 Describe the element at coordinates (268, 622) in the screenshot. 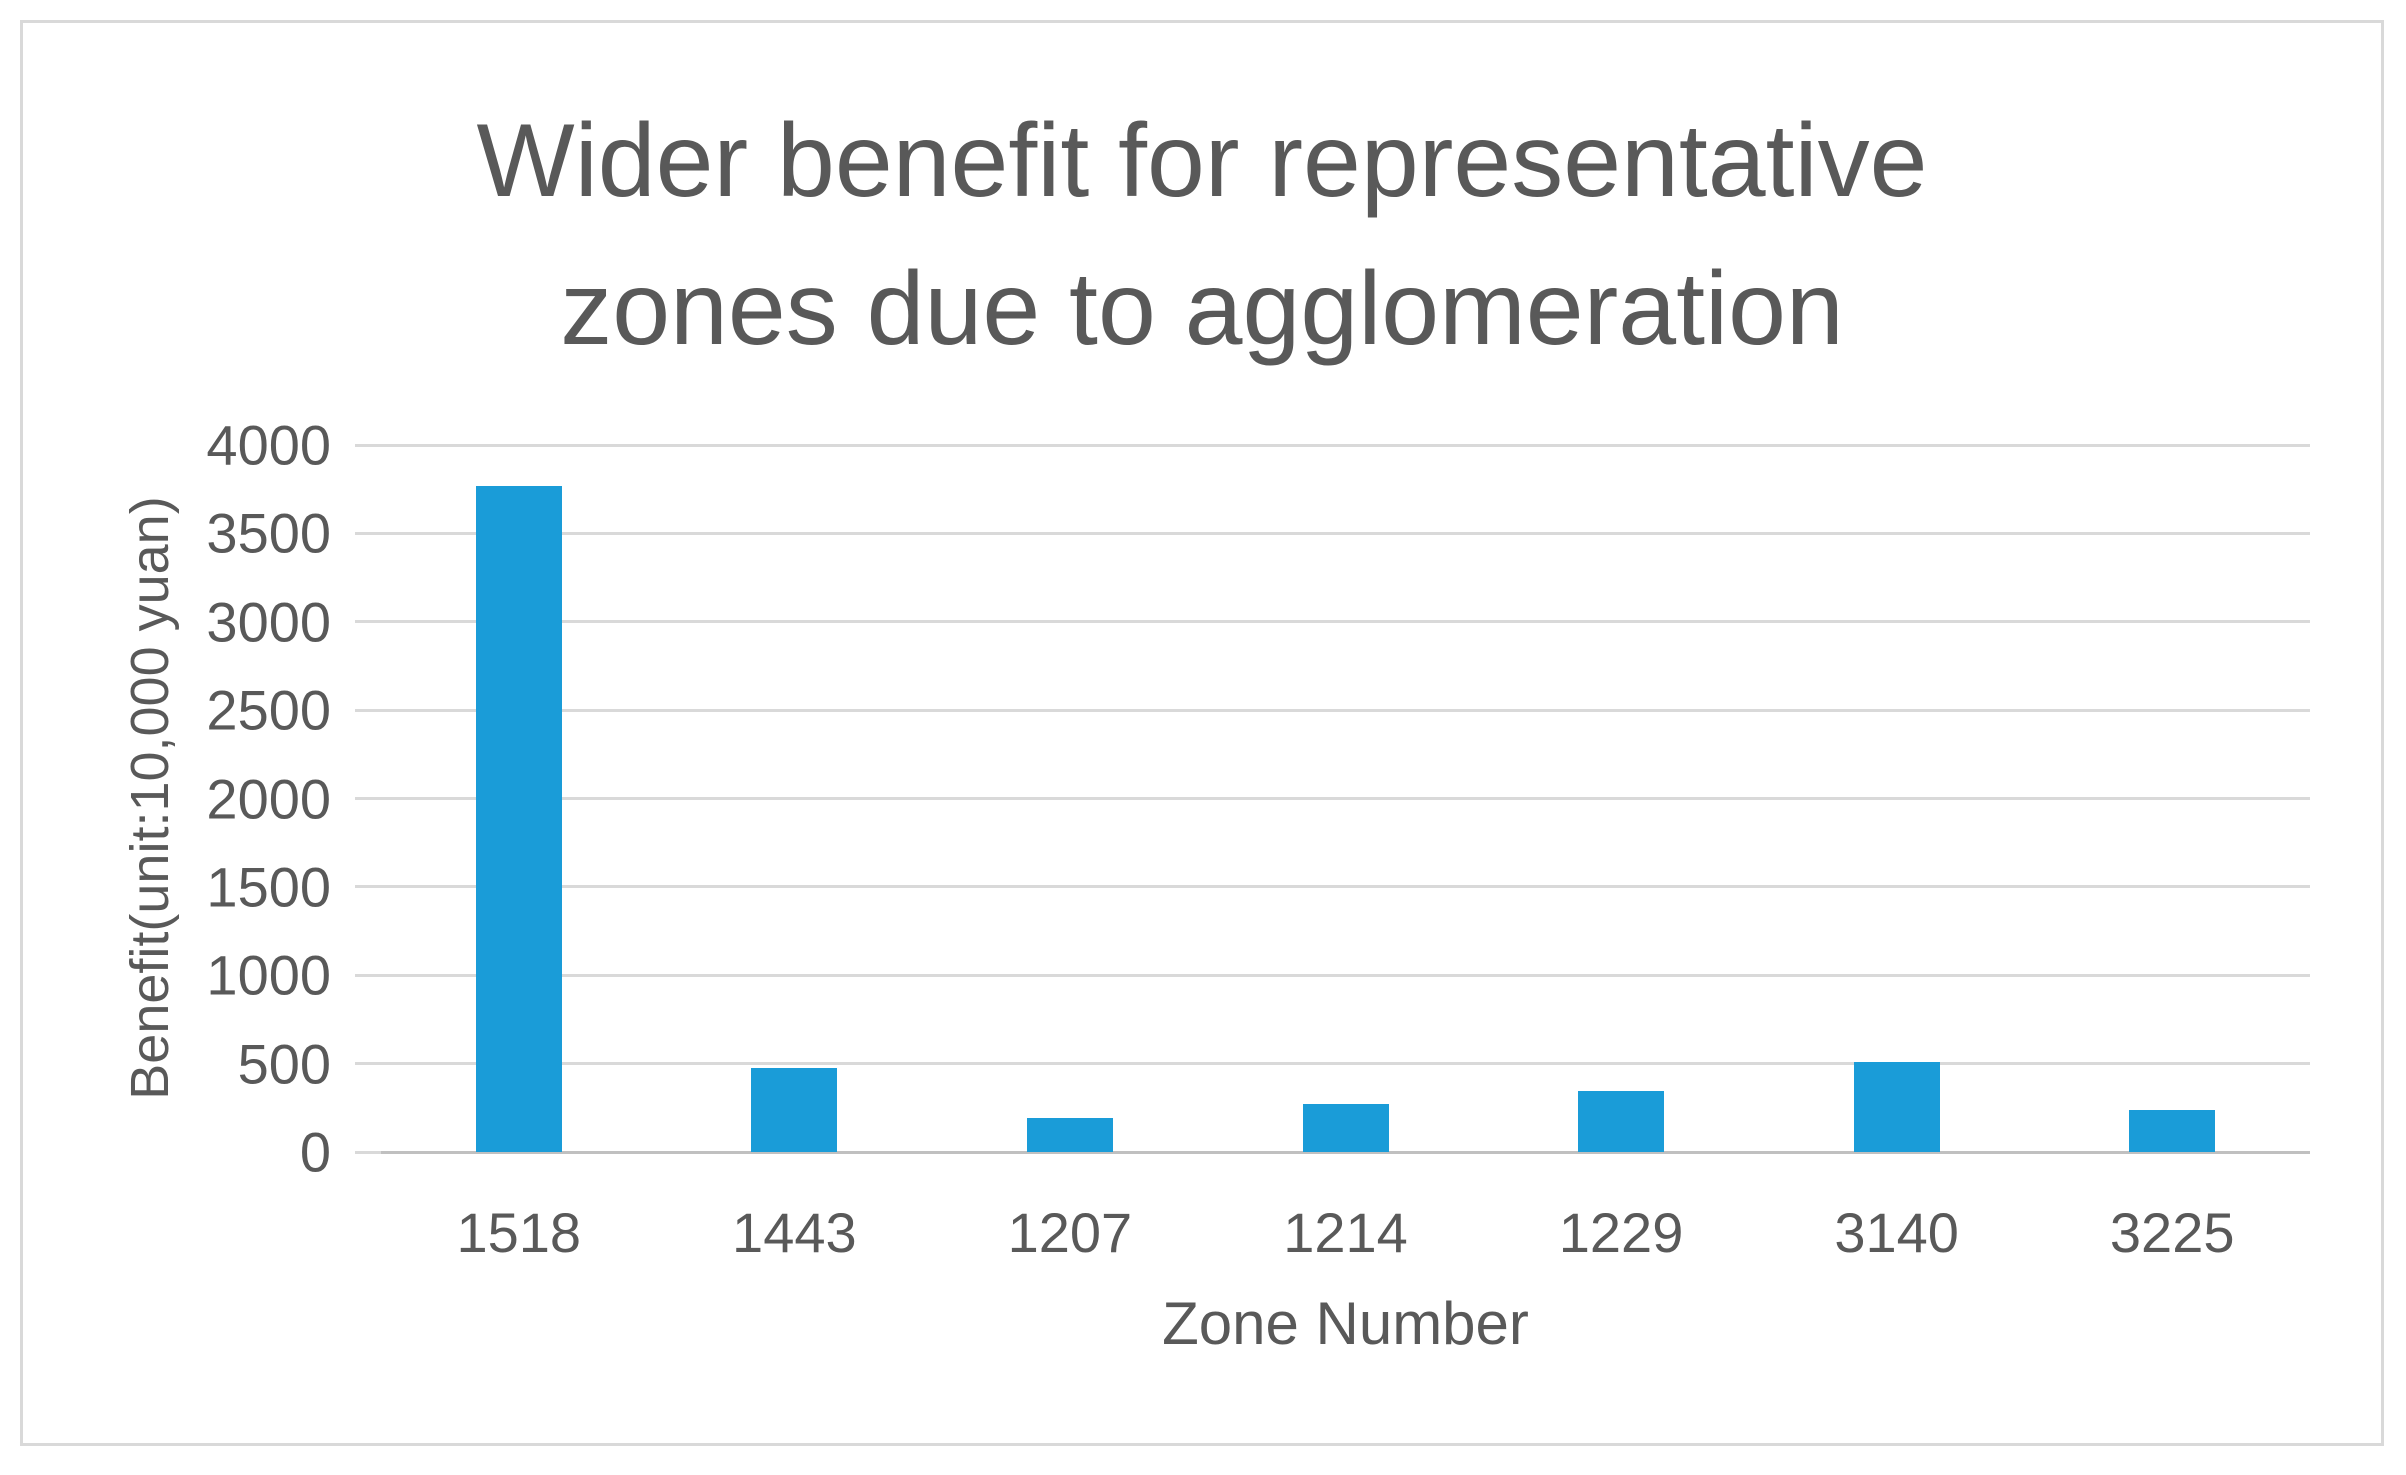

I see `y-tick-label: 3000` at that location.